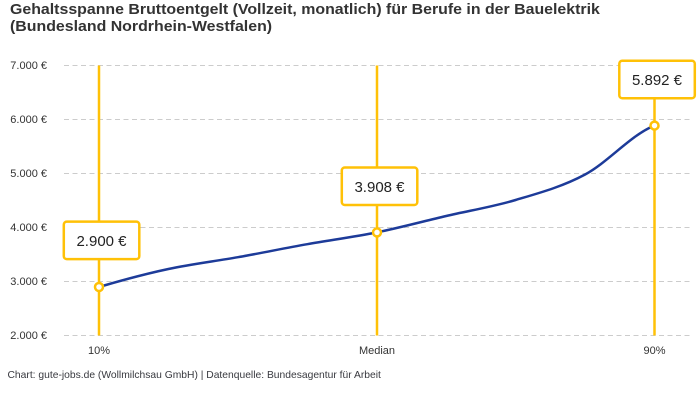 Image resolution: width=700 pixels, height=400 pixels. What do you see at coordinates (28, 66) in the screenshot?
I see `svg-text: 7.000 €` at bounding box center [28, 66].